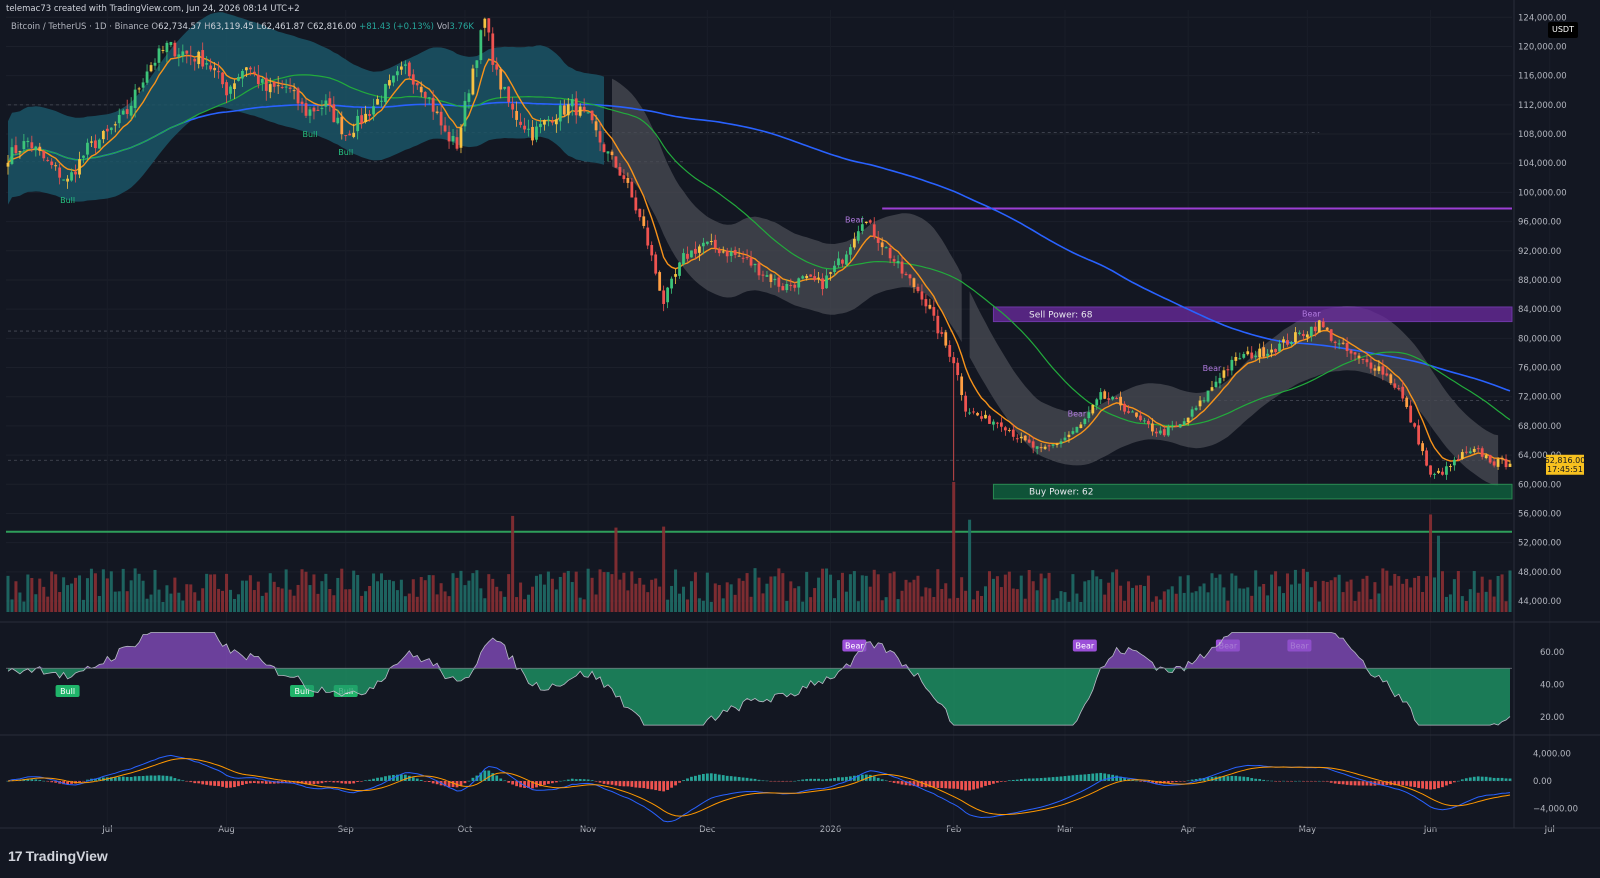 This screenshot has width=1600, height=878. I want to click on price-tick-label: 76,000.00, so click(1539, 369).